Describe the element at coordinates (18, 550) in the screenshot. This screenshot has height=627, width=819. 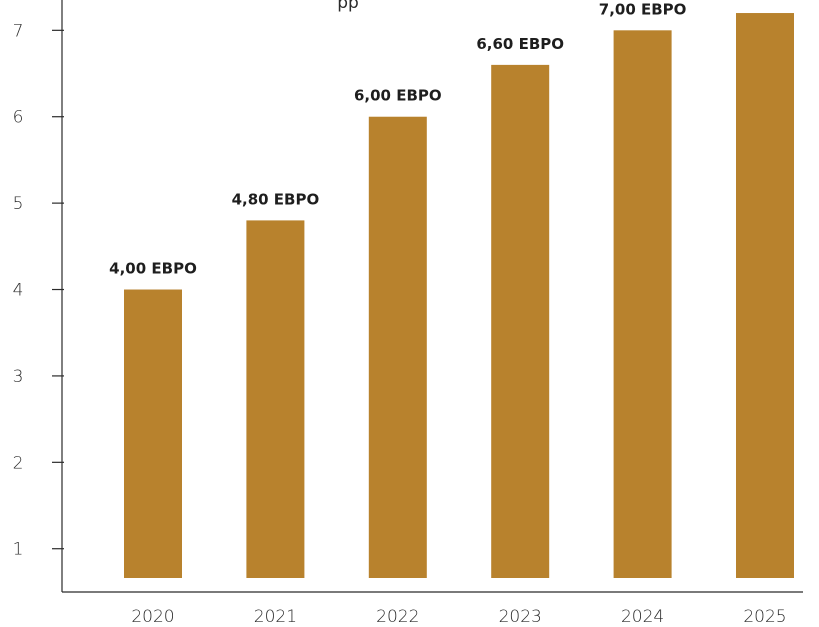
I see `y-tick-label-1: 1` at that location.